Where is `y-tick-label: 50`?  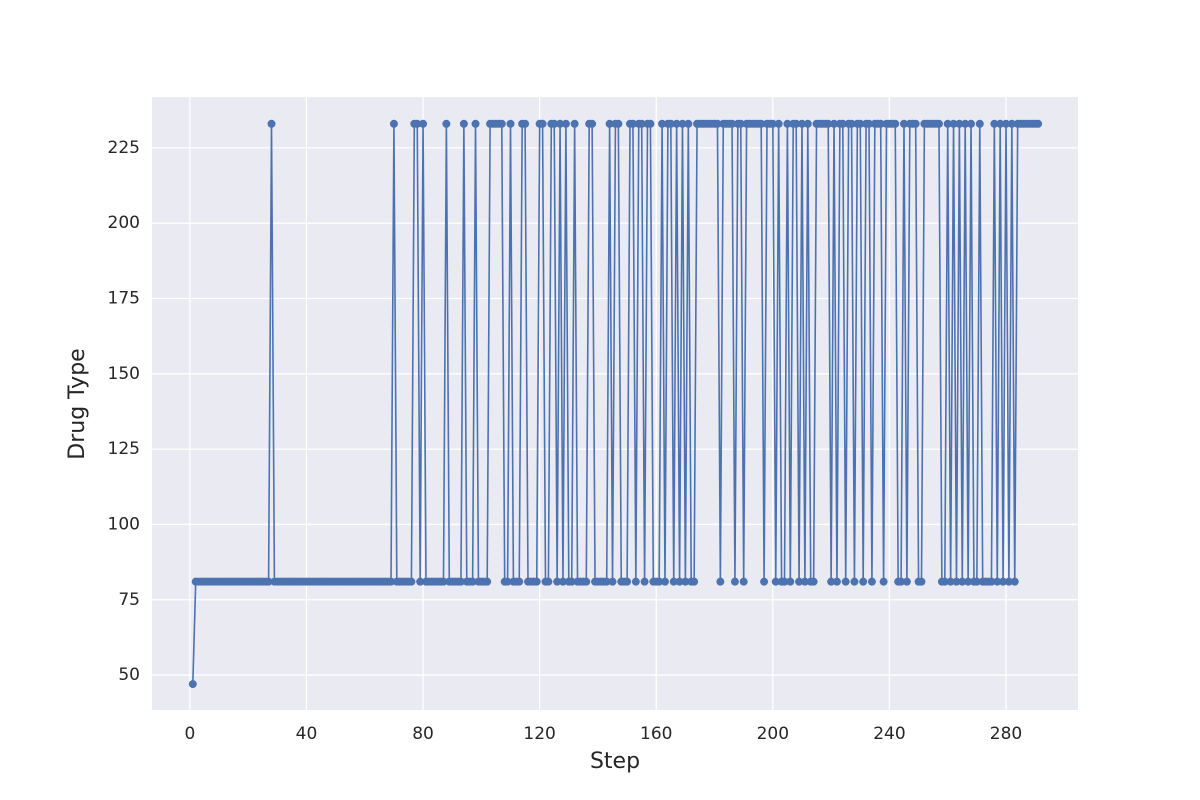
y-tick-label: 50 is located at coordinates (129, 675).